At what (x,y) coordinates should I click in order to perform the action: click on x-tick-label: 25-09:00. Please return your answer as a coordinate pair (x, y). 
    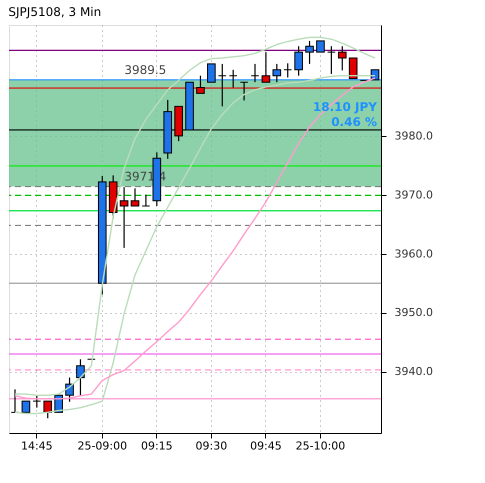
    Looking at the image, I should click on (102, 446).